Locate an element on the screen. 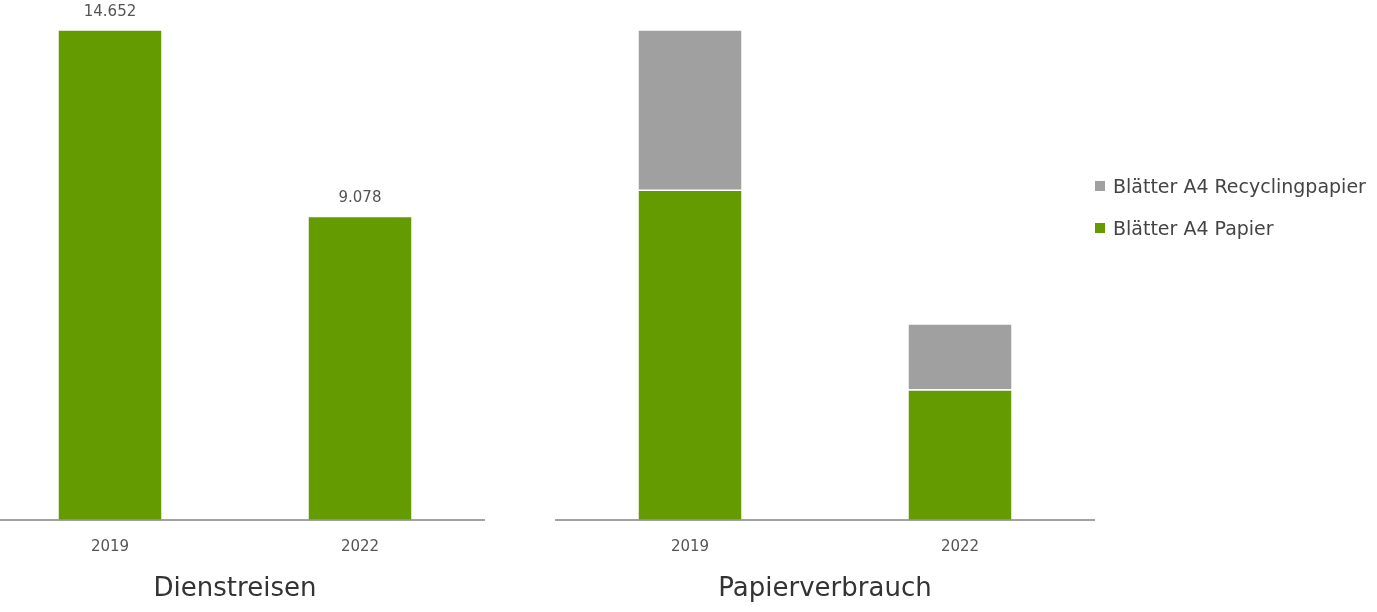 This screenshot has width=1377, height=612. text: Papierverbrauch is located at coordinates (825, 587).